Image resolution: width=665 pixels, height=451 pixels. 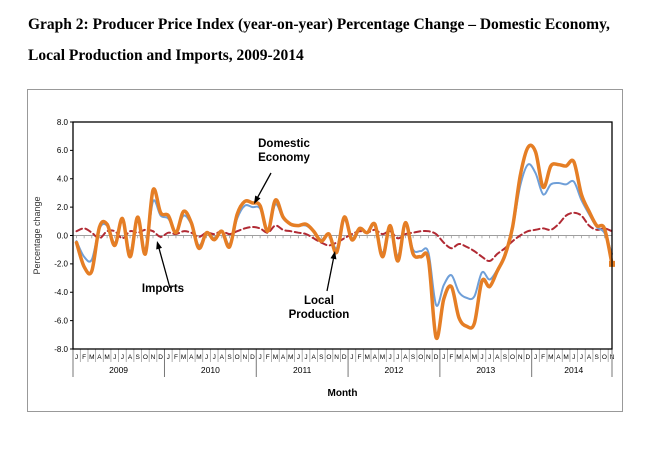 I want to click on year-tick-label: 2012, so click(x=394, y=370).